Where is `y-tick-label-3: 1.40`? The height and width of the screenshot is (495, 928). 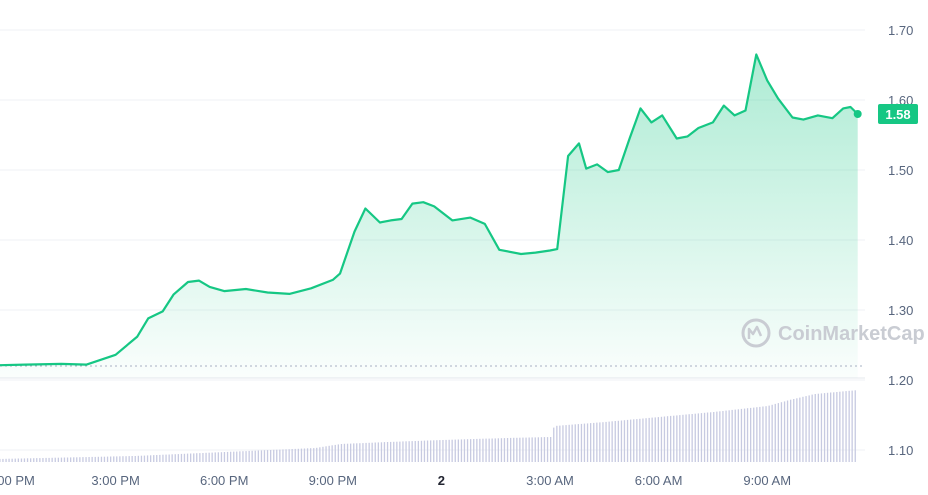 y-tick-label-3: 1.40 is located at coordinates (900, 240).